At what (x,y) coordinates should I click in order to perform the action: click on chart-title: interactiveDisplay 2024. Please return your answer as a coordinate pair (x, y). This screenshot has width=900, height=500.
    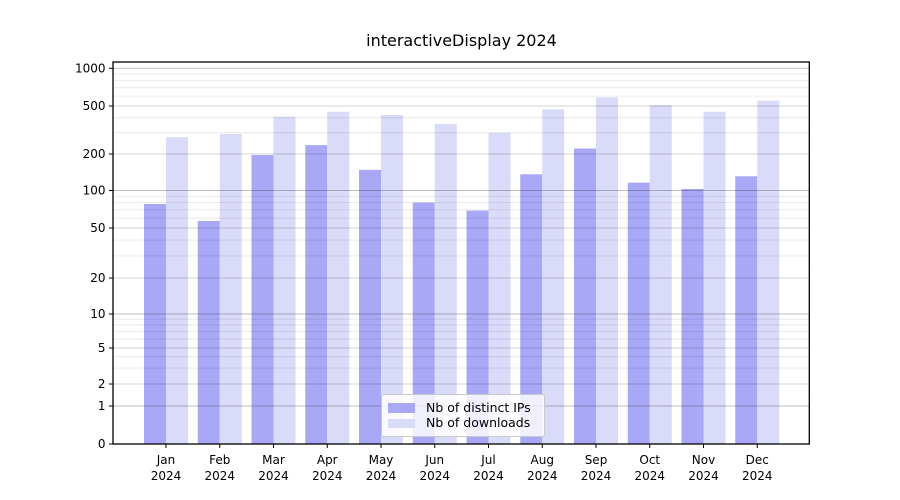
    Looking at the image, I should click on (461, 40).